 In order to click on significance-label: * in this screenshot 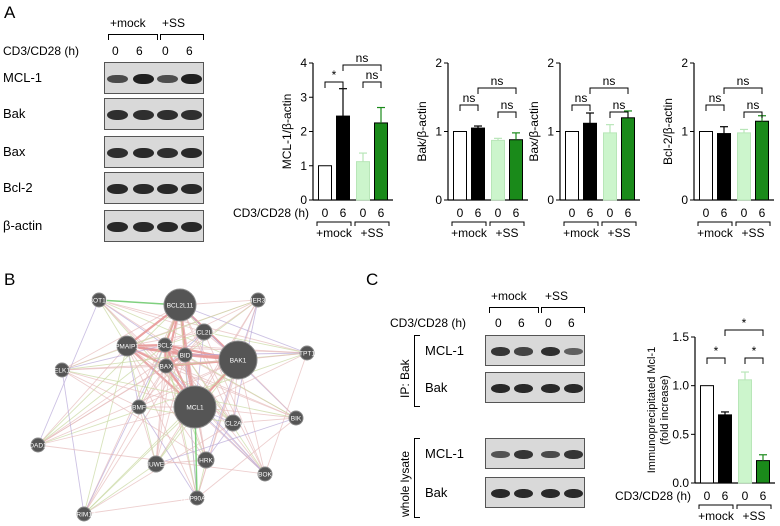, I will do `click(754, 351)`.